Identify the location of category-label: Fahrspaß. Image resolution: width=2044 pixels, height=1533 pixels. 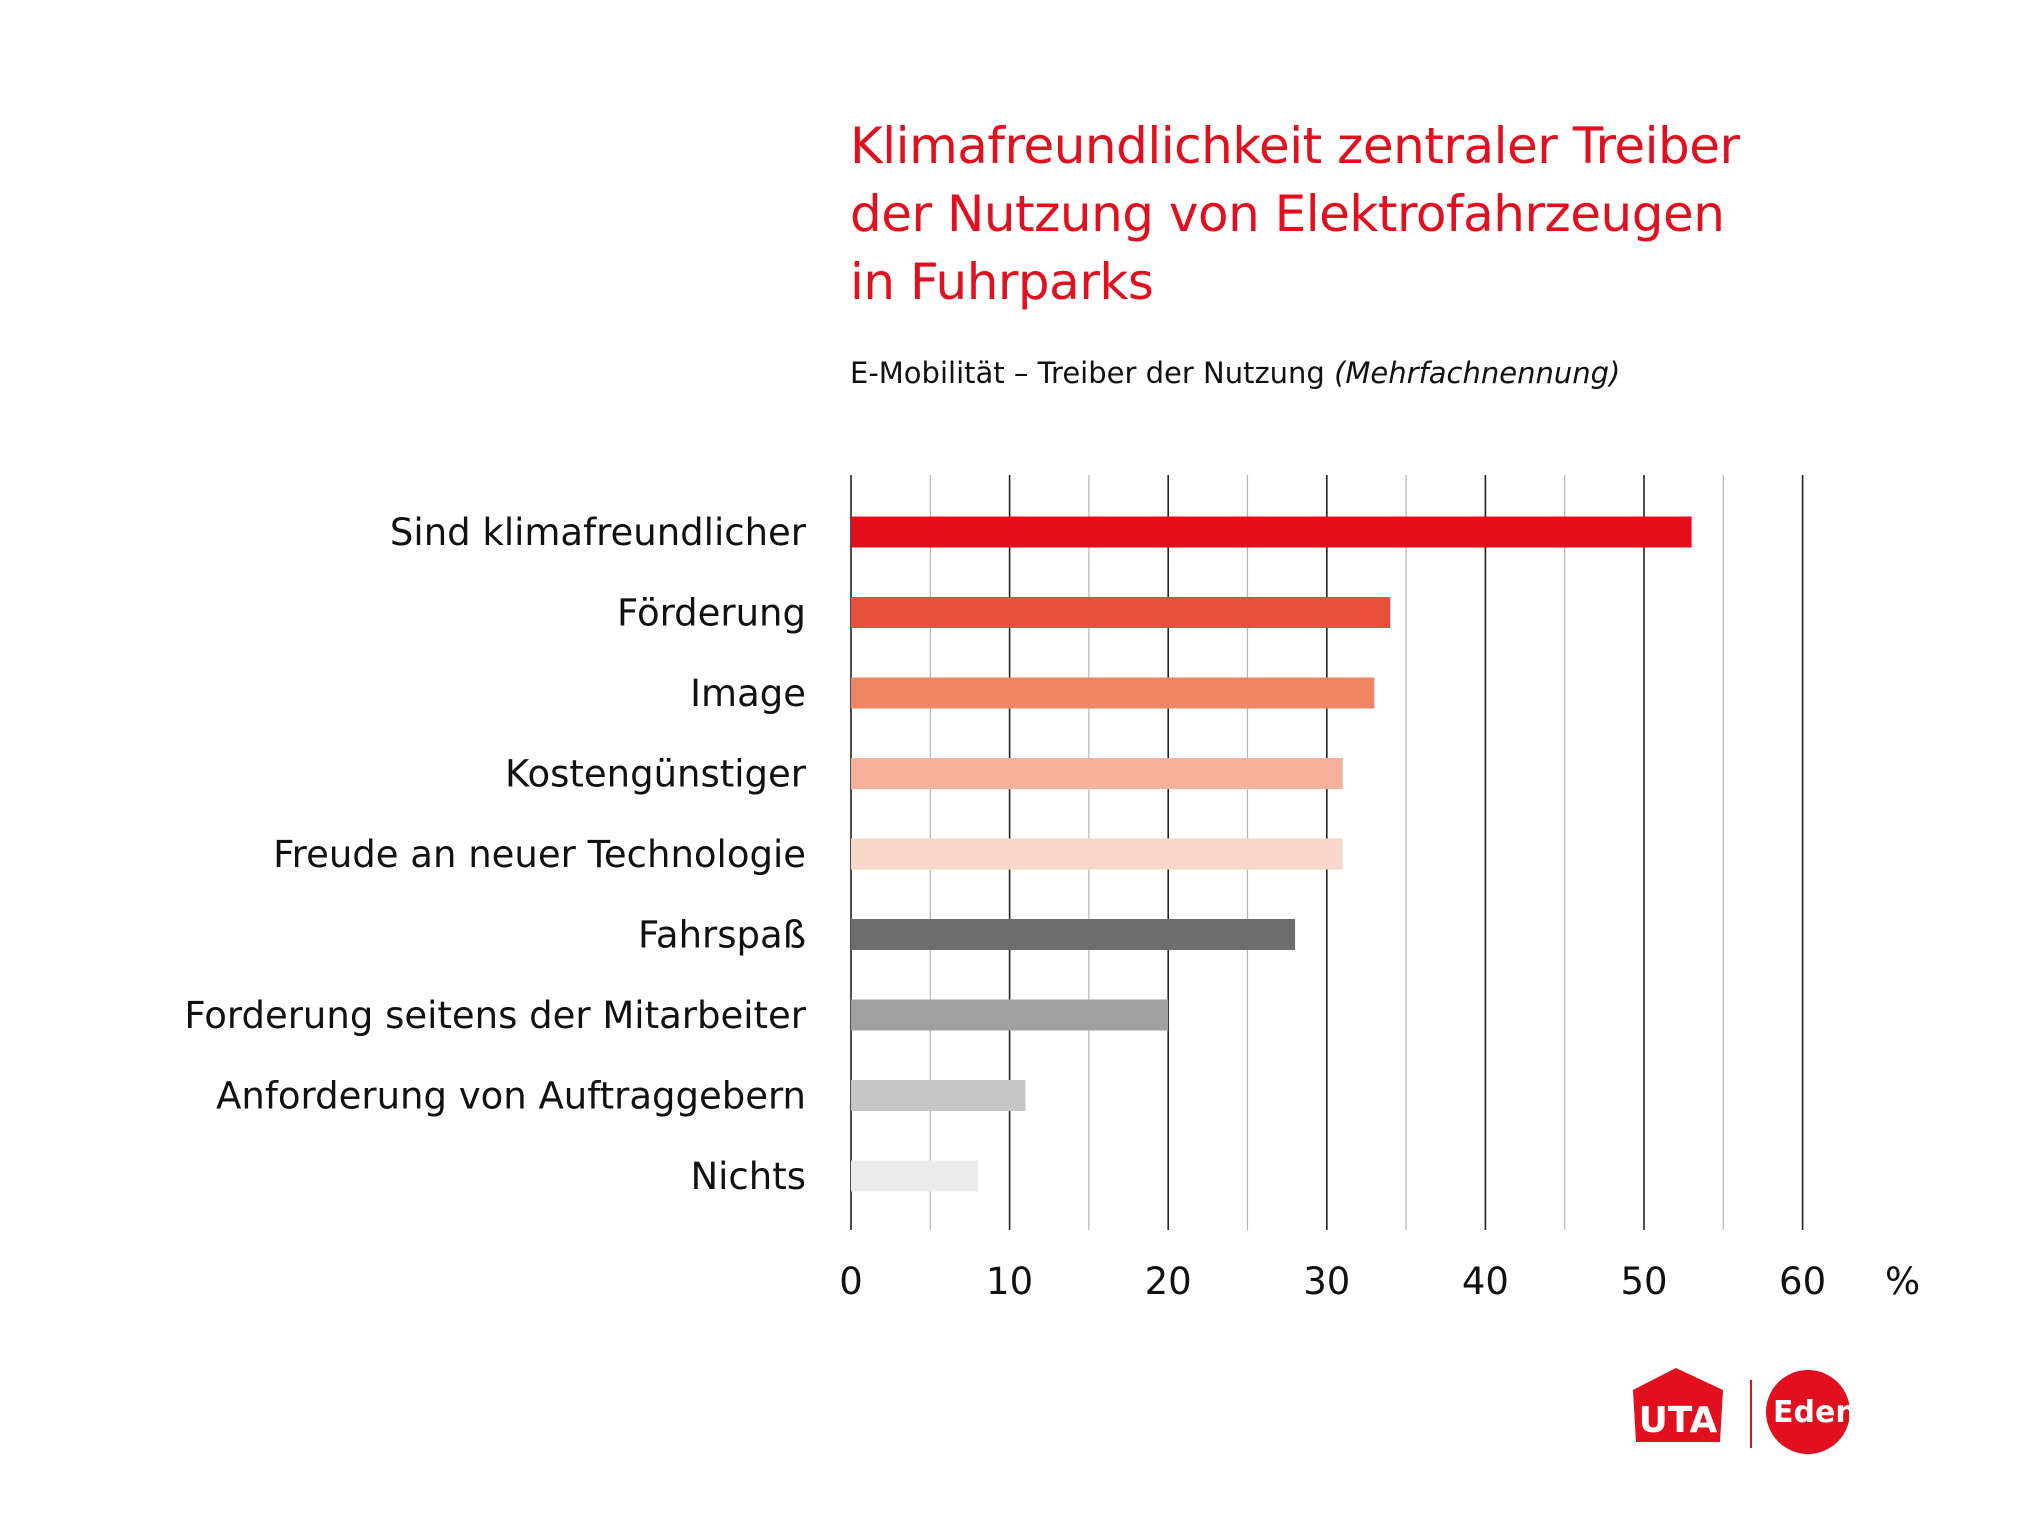
(722, 935).